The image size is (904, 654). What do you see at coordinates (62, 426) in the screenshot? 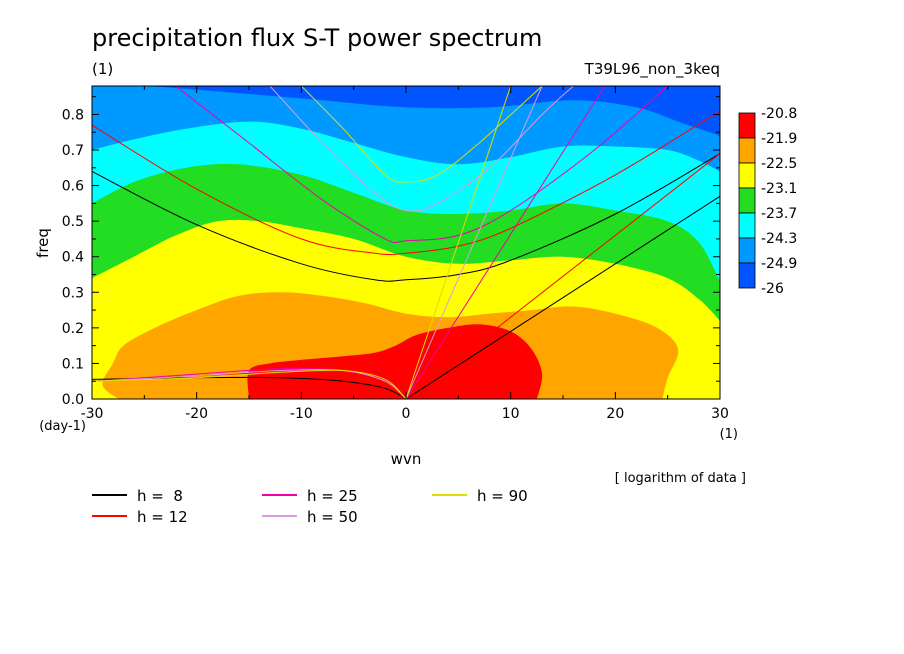
I see `y-axis-unit: (day-1)` at bounding box center [62, 426].